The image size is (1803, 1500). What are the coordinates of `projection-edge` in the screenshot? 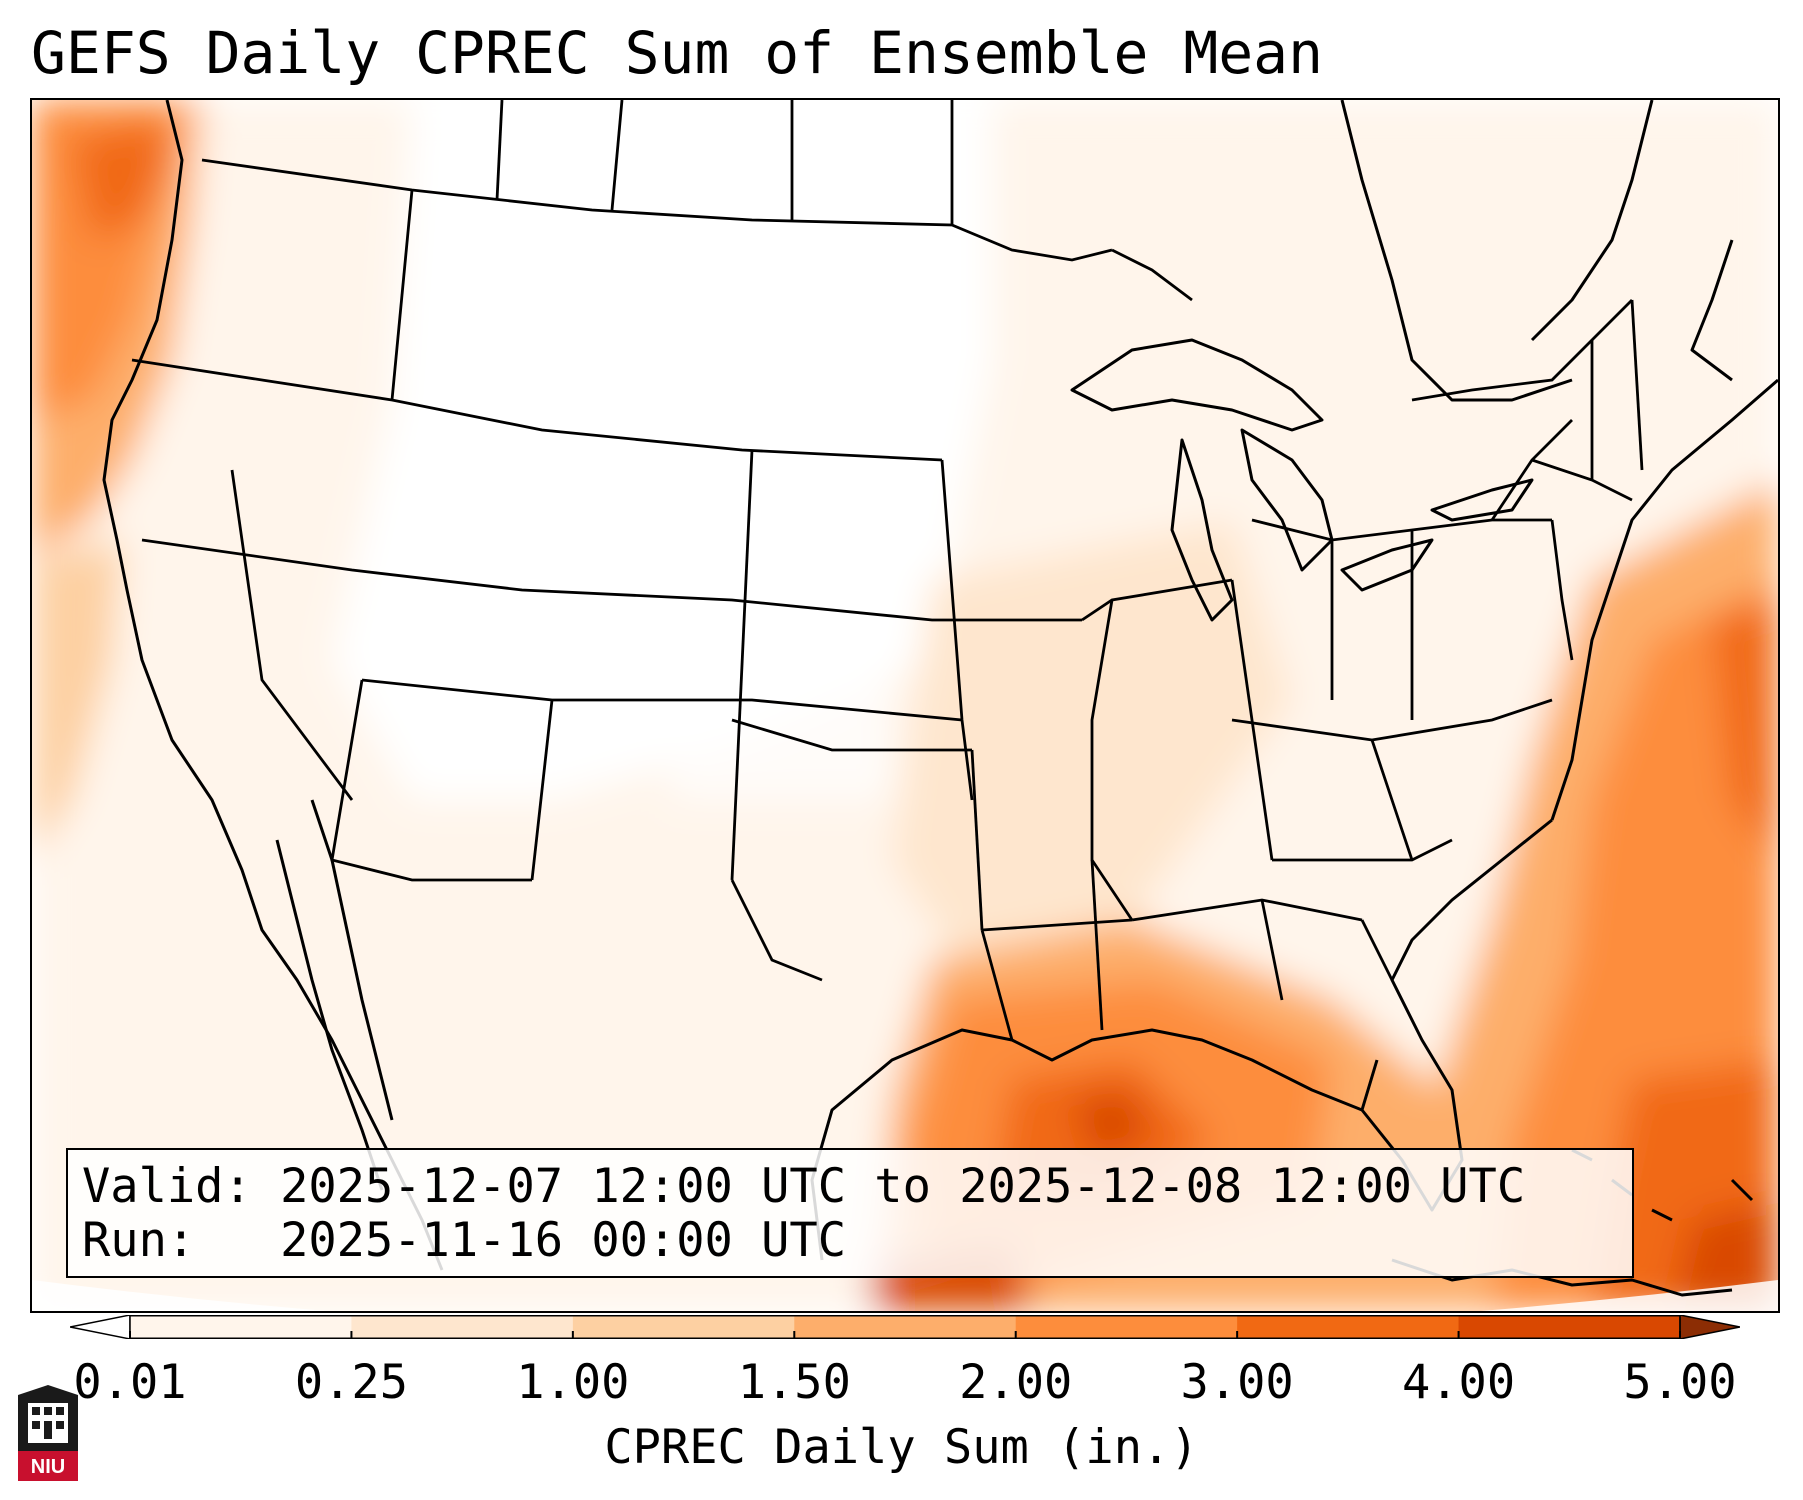 It's located at (905, 1295).